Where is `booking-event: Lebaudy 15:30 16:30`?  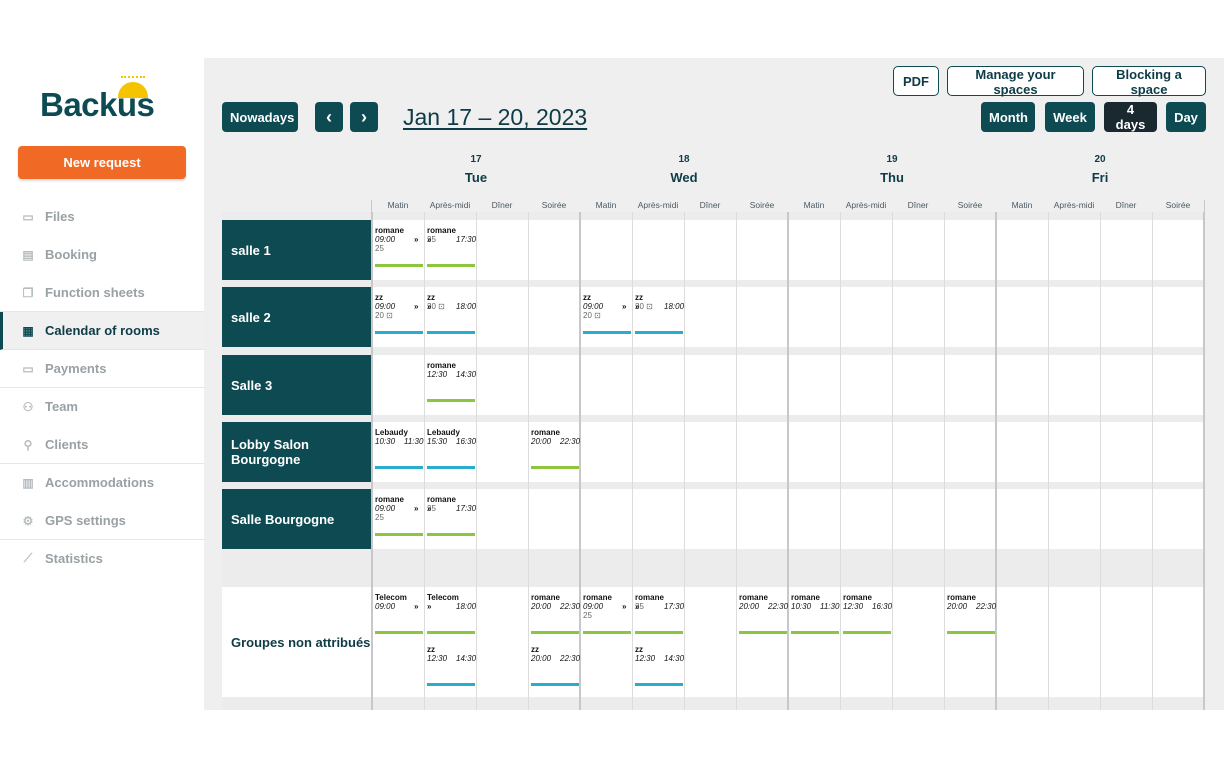
booking-event: Lebaudy 15:30 16:30 is located at coordinates (452, 449).